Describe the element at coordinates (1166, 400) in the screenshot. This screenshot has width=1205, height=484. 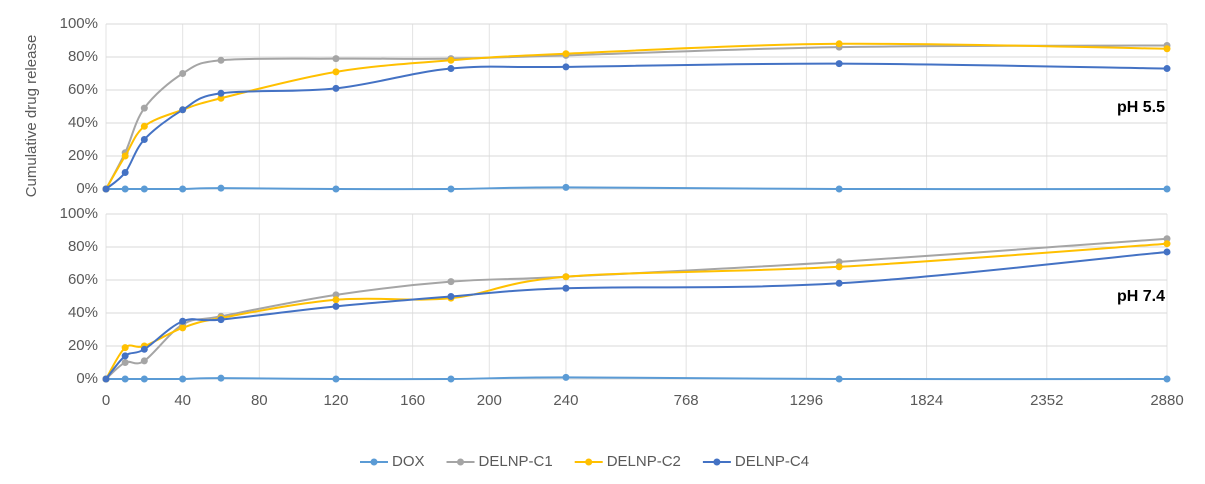
I see `x-tick-label: 2880` at that location.